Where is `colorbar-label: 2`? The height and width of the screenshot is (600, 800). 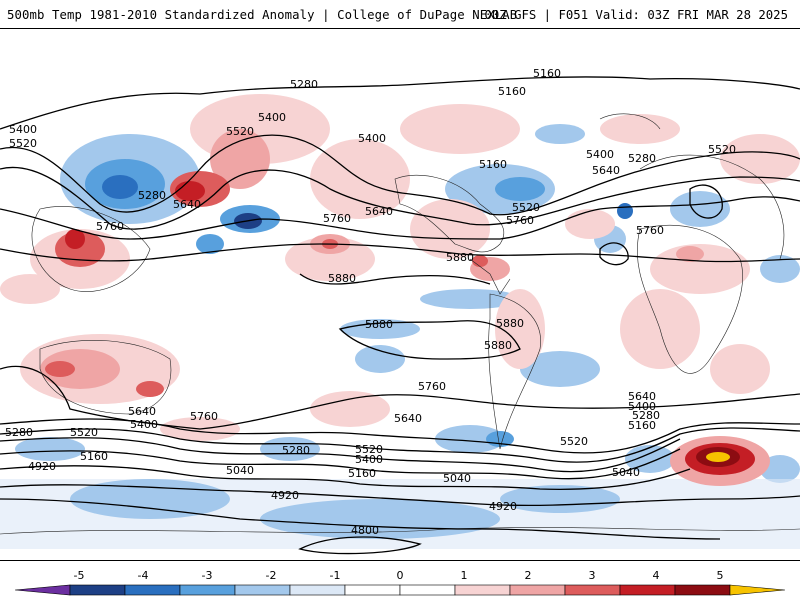 colorbar-label: 2 is located at coordinates (528, 575).